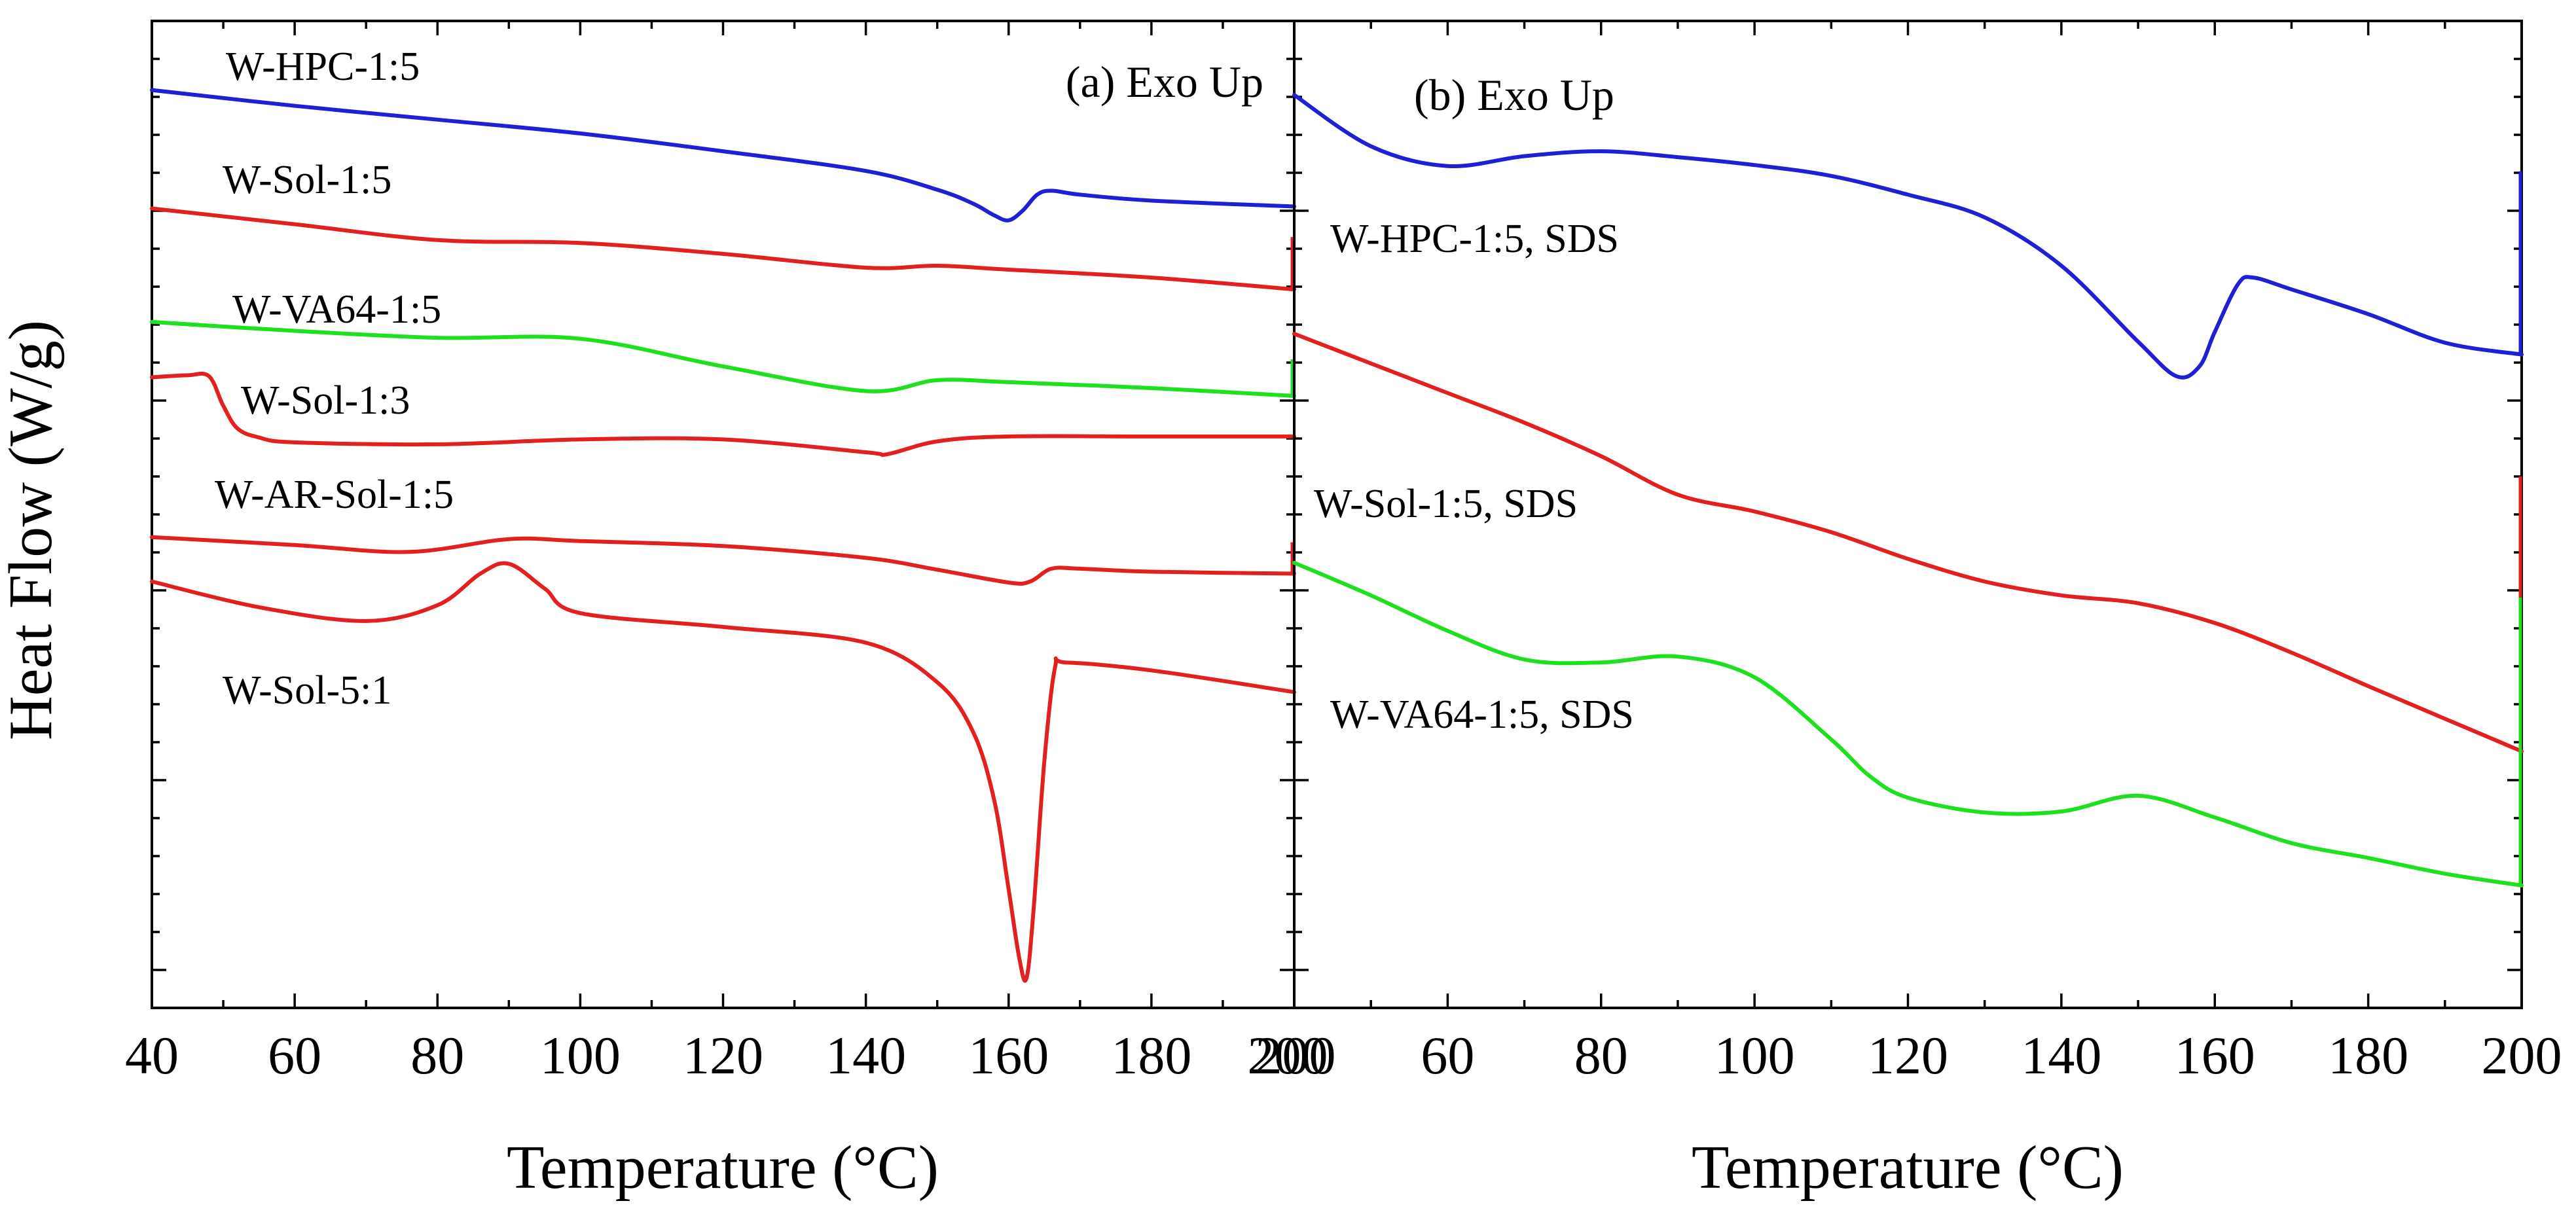 Image resolution: width=2576 pixels, height=1218 pixels. Describe the element at coordinates (1908, 724) in the screenshot. I see `series-line-w-va64-1-5-sds` at that location.